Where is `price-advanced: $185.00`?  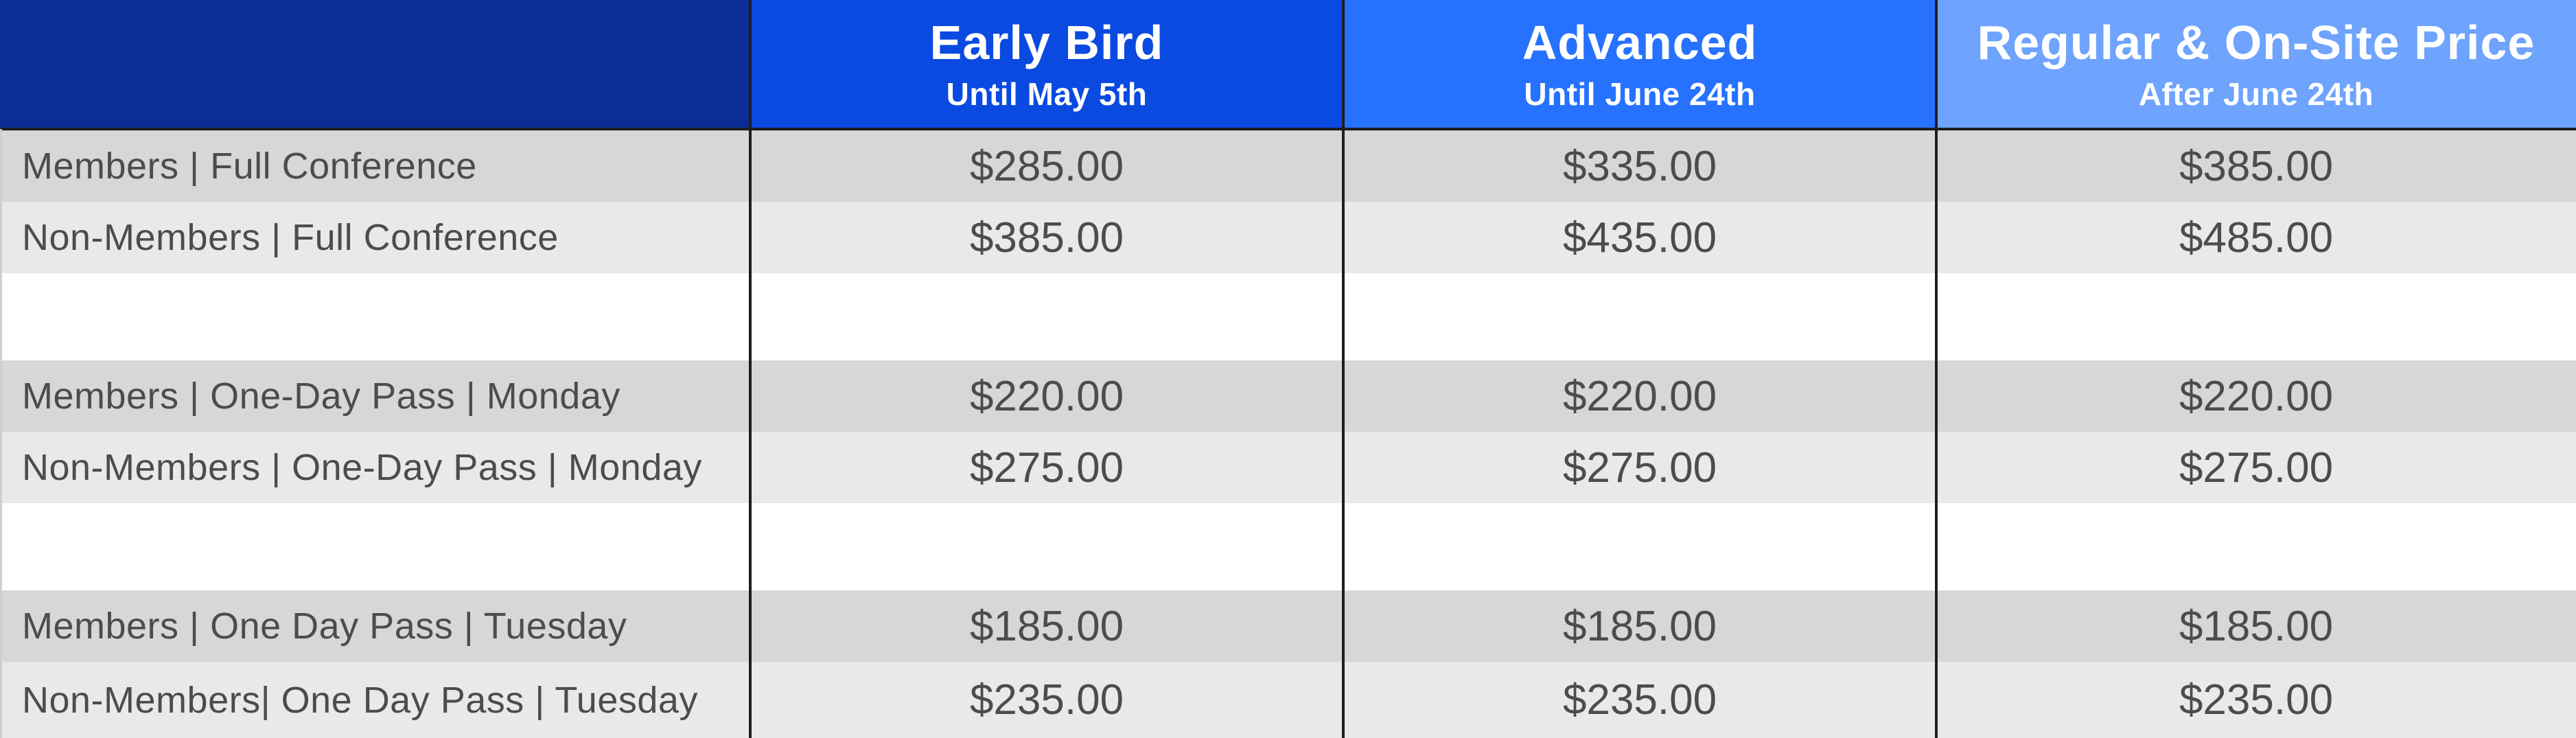
price-advanced: $185.00 is located at coordinates (1639, 626).